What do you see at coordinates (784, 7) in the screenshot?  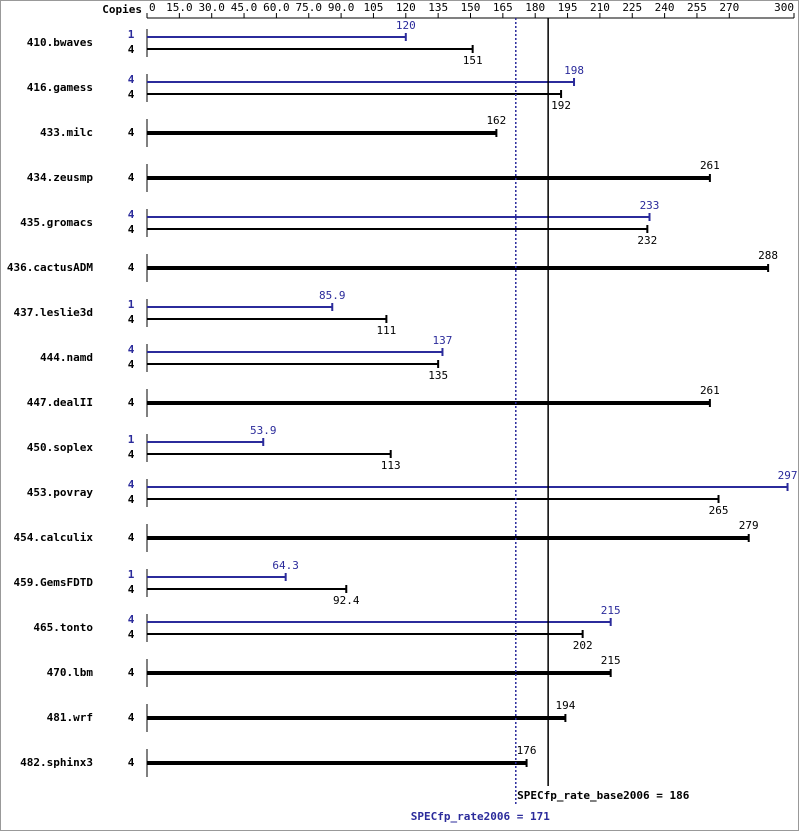 I see `x-tick-label: 300` at bounding box center [784, 7].